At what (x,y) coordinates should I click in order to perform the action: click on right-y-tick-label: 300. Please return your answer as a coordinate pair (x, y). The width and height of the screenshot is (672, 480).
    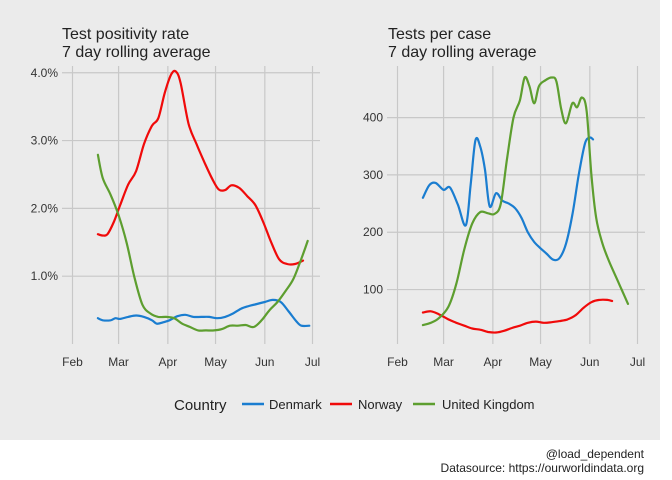
    Looking at the image, I should click on (373, 175).